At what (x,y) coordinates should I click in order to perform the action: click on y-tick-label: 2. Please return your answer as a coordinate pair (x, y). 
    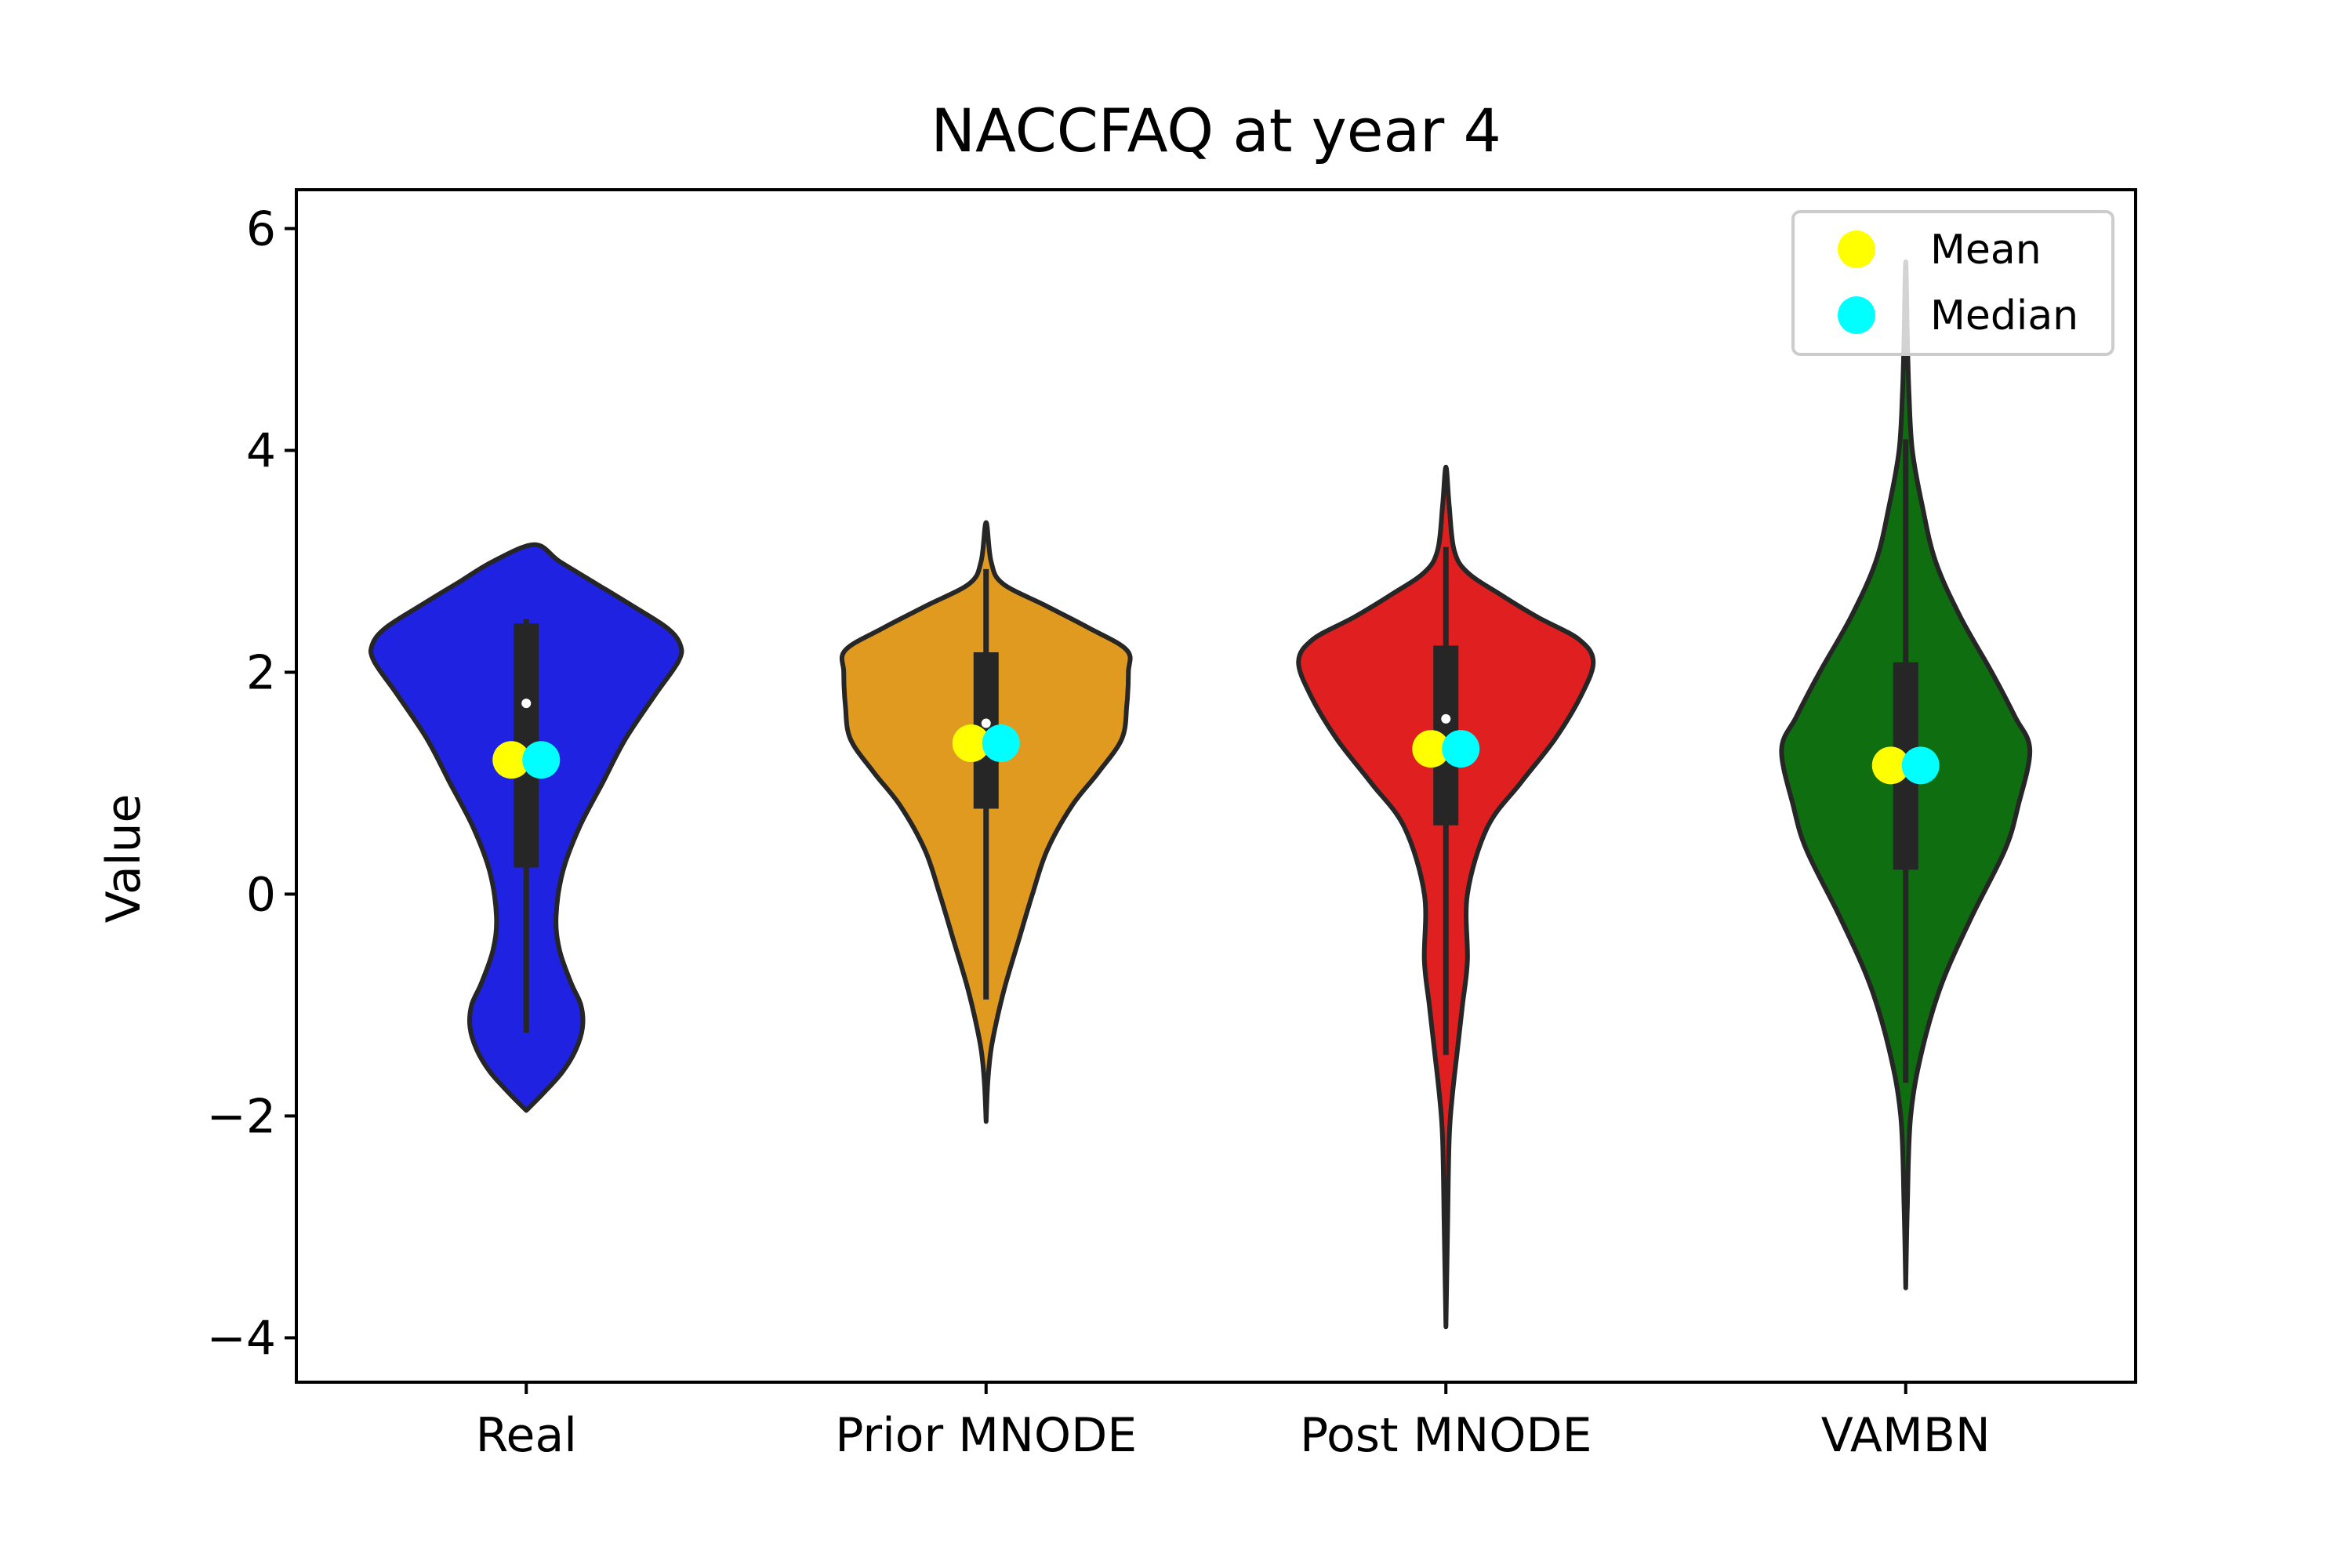
    Looking at the image, I should click on (261, 672).